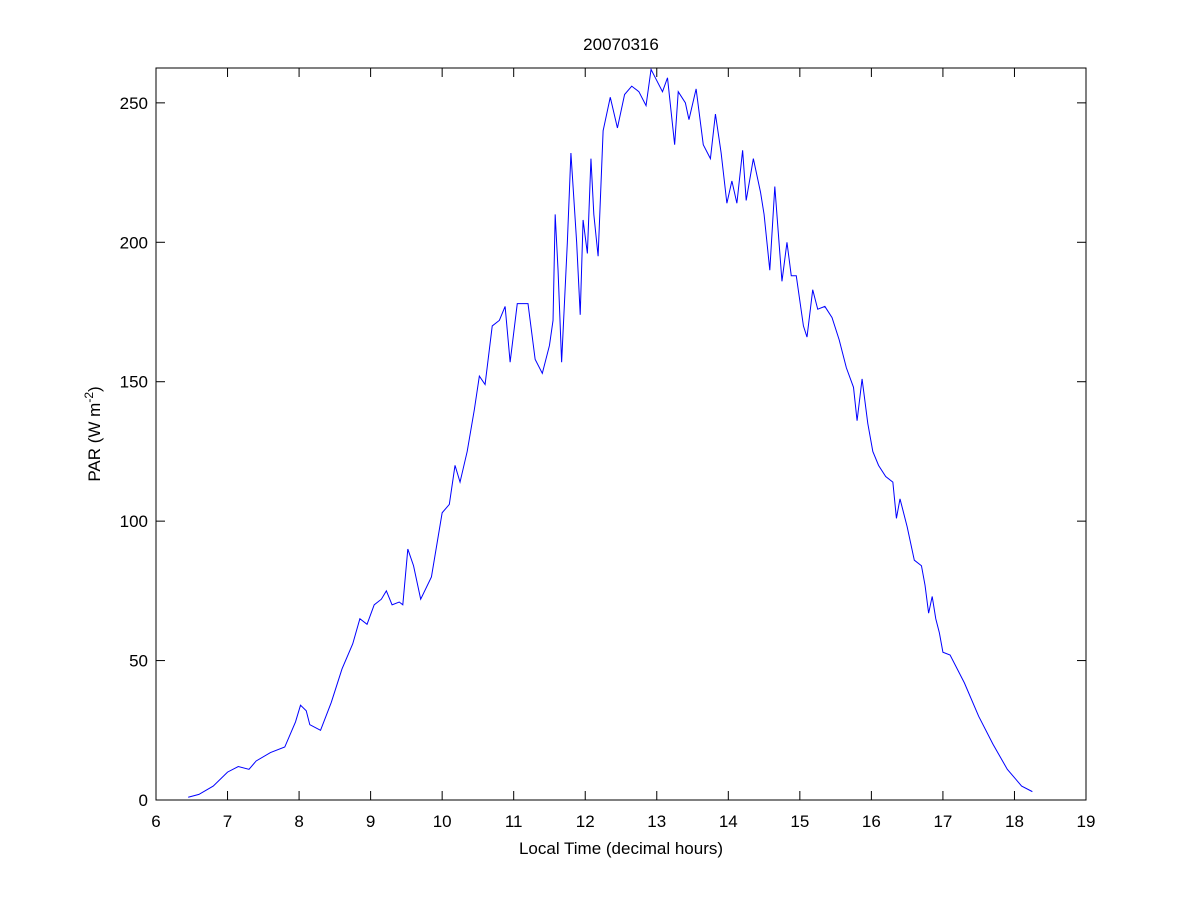 This screenshot has height=900, width=1200. I want to click on x-tick-label: 19, so click(1086, 821).